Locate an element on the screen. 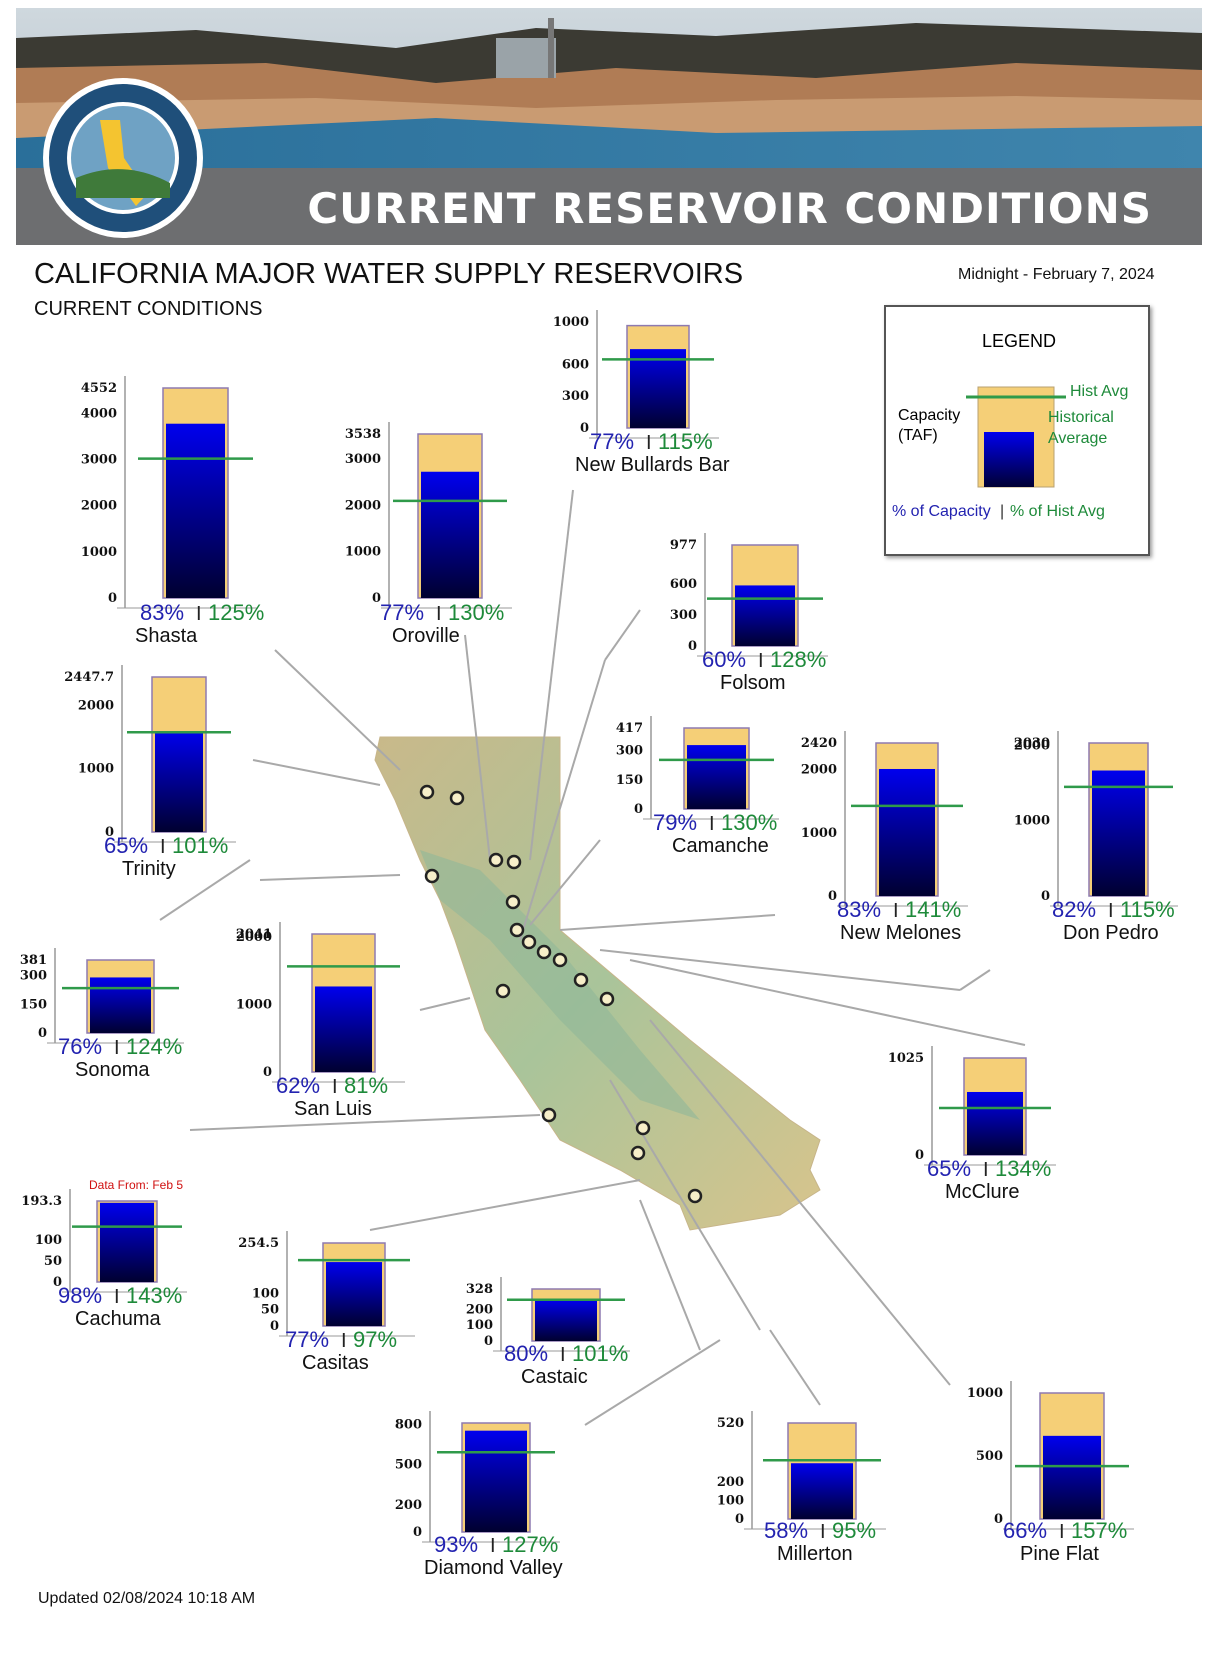  tick-label: 3000 is located at coordinates (99, 460).